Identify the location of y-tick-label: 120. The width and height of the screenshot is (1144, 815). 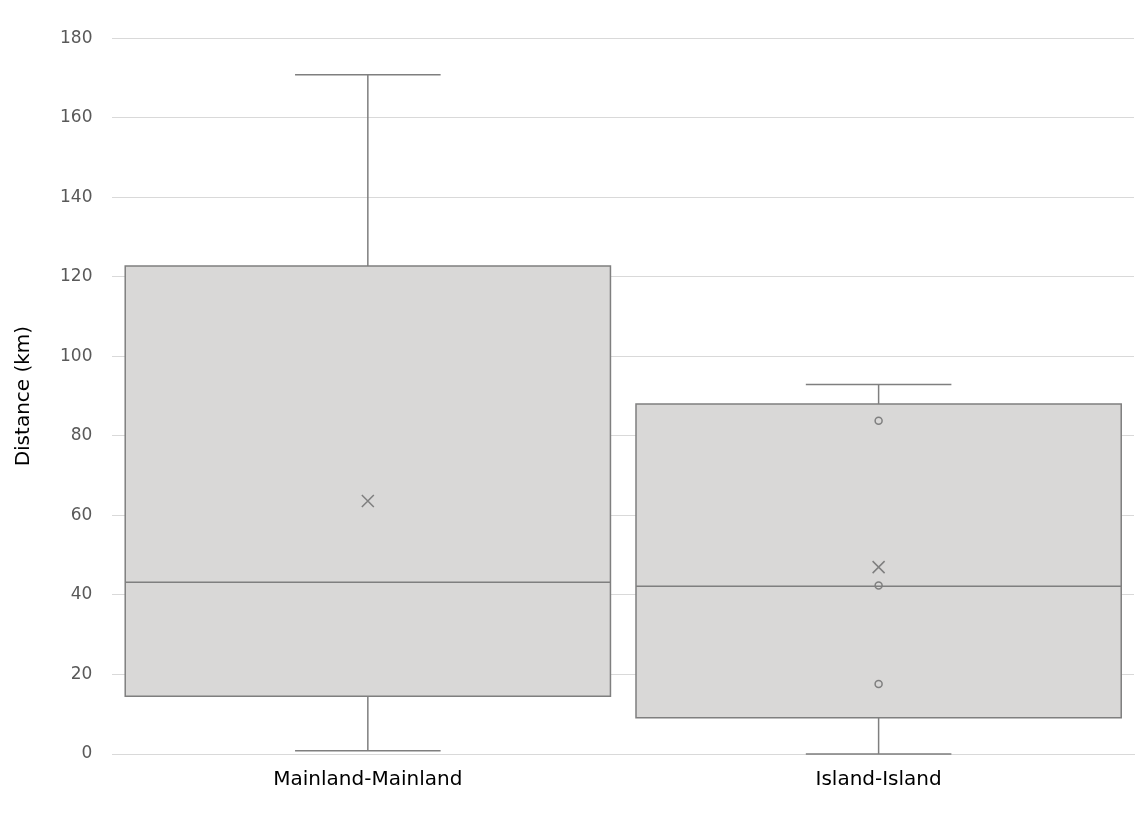
(76, 275).